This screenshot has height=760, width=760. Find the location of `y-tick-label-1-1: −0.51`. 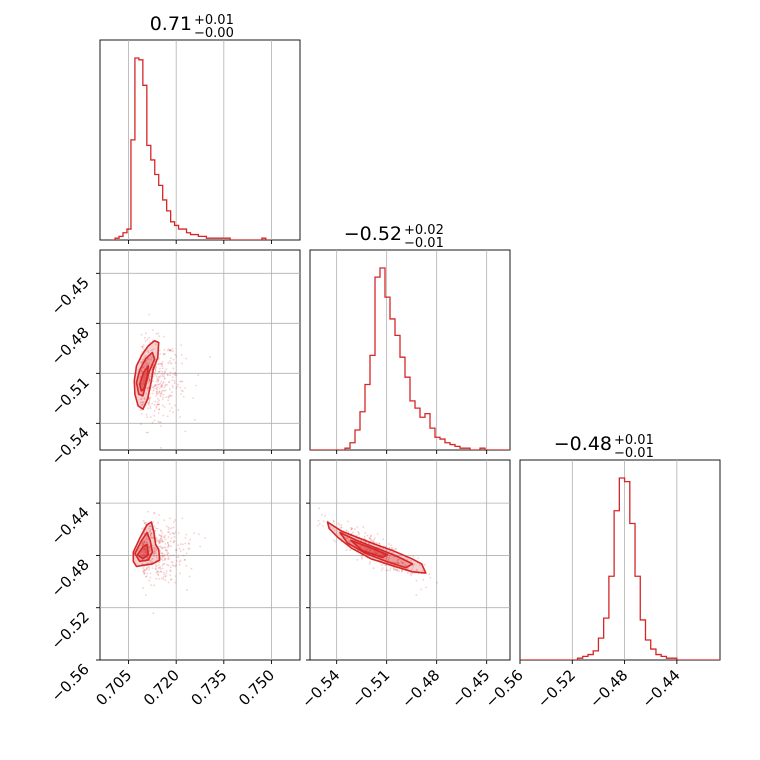

y-tick-label-1-1: −0.51 is located at coordinates (70, 395).